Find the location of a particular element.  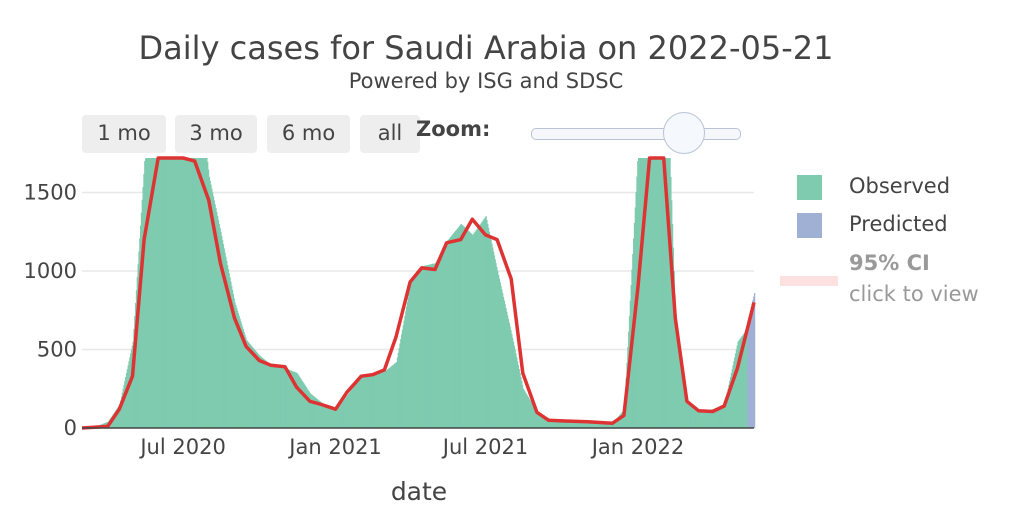

zoom-slider-handle is located at coordinates (684, 133).